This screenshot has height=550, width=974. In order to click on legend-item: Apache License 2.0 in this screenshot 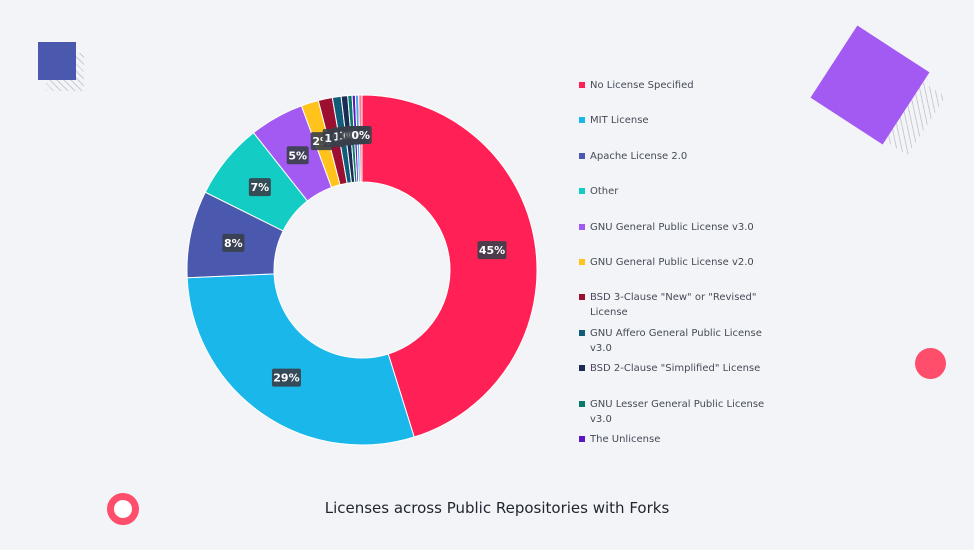, I will do `click(694, 156)`.